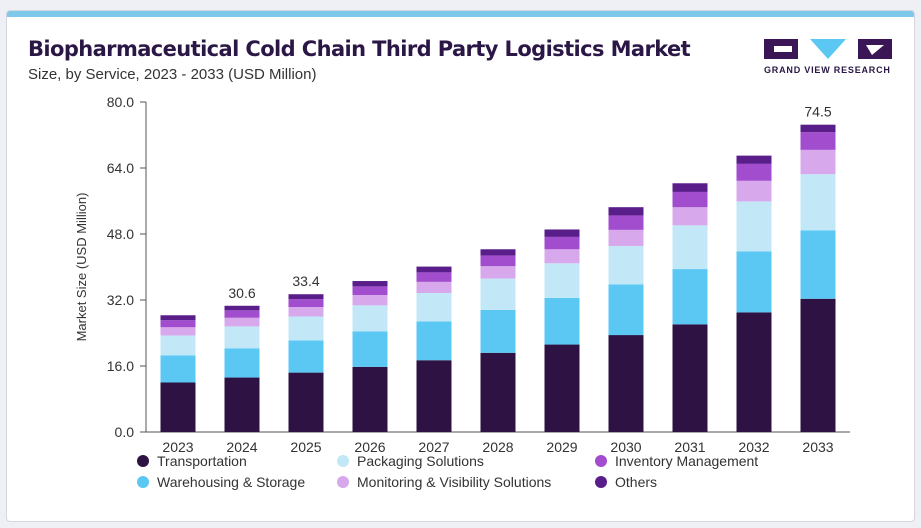 Image resolution: width=921 pixels, height=528 pixels. I want to click on y-tick-label: 16.0, so click(120, 366).